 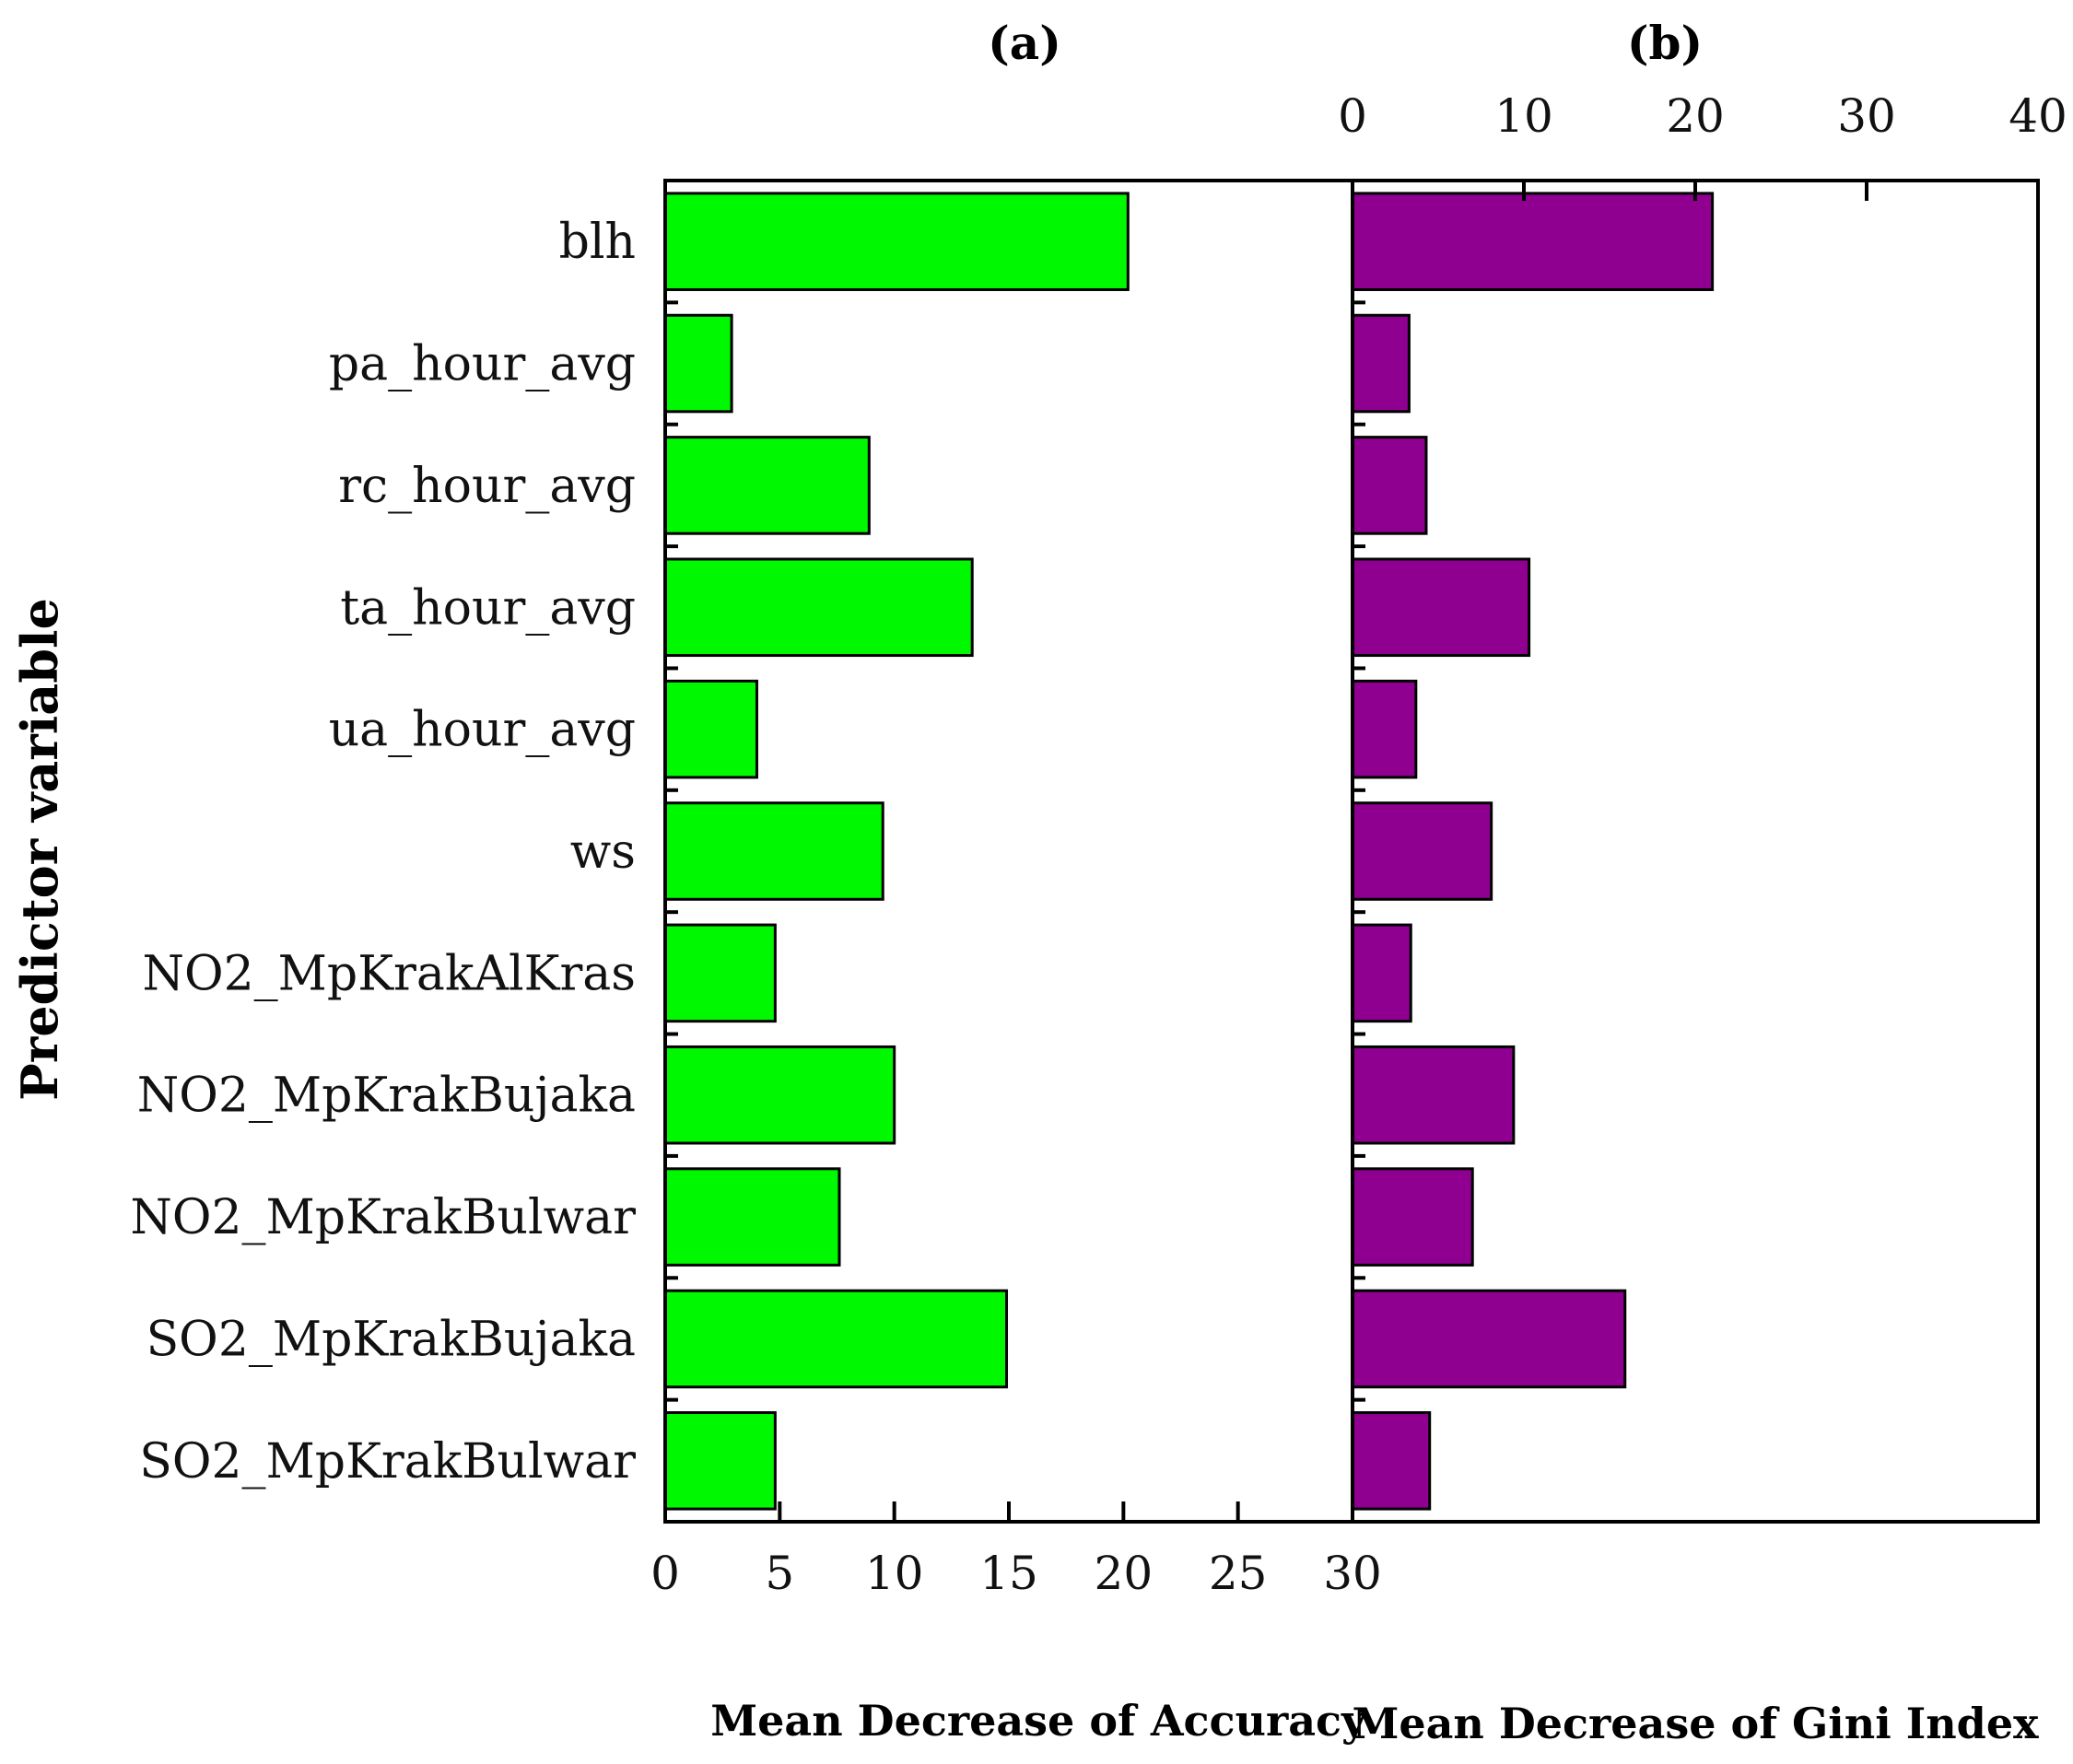 I want to click on category-label: ua_hour_avg, so click(x=482, y=731).